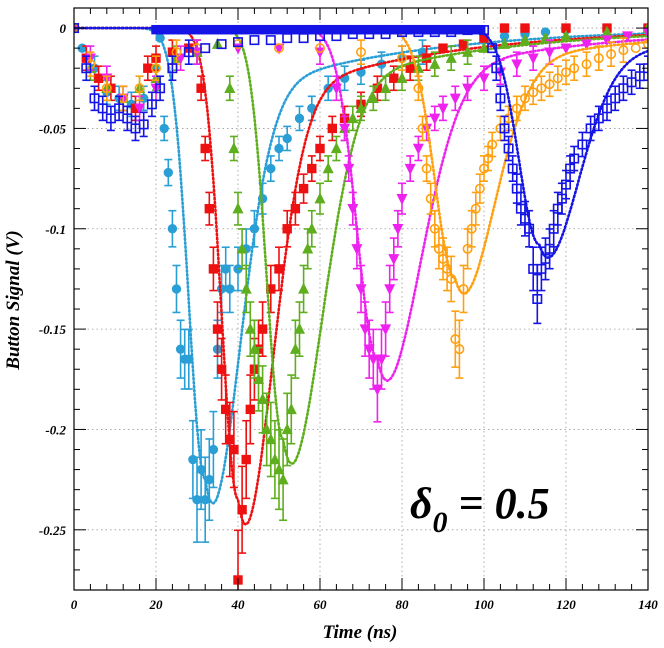 This screenshot has height=648, width=664. What do you see at coordinates (360, 632) in the screenshot?
I see `x-axis-title: Time (ns)` at bounding box center [360, 632].